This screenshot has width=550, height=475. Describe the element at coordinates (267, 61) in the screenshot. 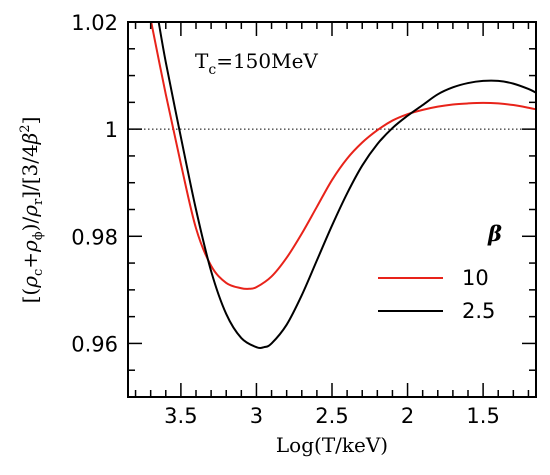

I see `annotation-rest: =150MeV` at that location.